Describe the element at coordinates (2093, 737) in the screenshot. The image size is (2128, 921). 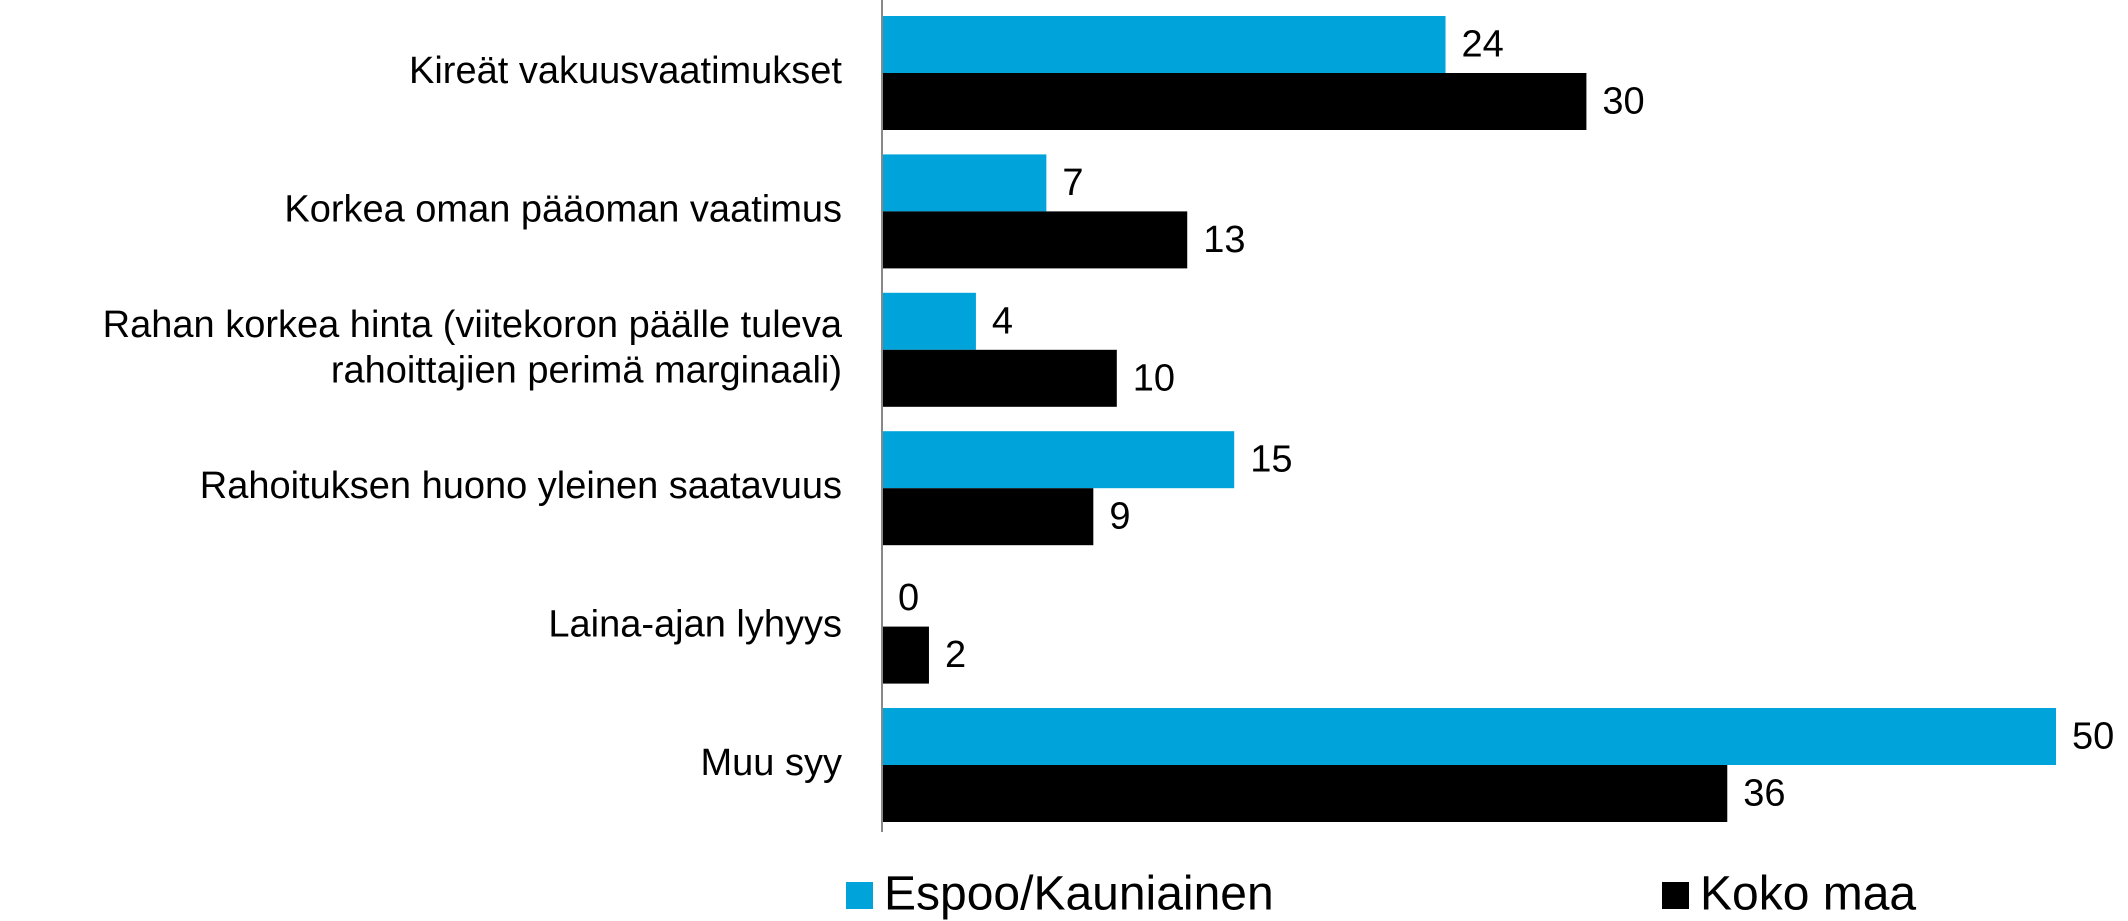
I see `value-label: 50` at that location.